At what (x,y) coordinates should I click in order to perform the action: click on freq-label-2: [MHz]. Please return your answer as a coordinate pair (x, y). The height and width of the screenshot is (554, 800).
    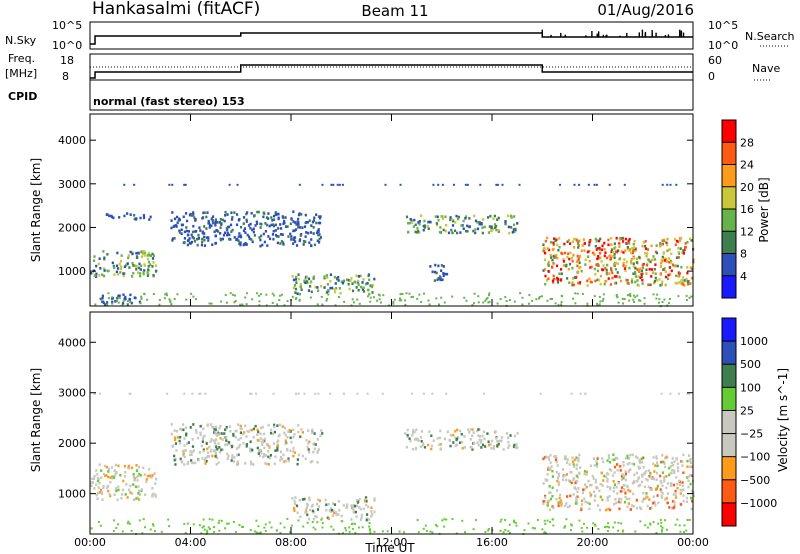
    Looking at the image, I should click on (21, 73).